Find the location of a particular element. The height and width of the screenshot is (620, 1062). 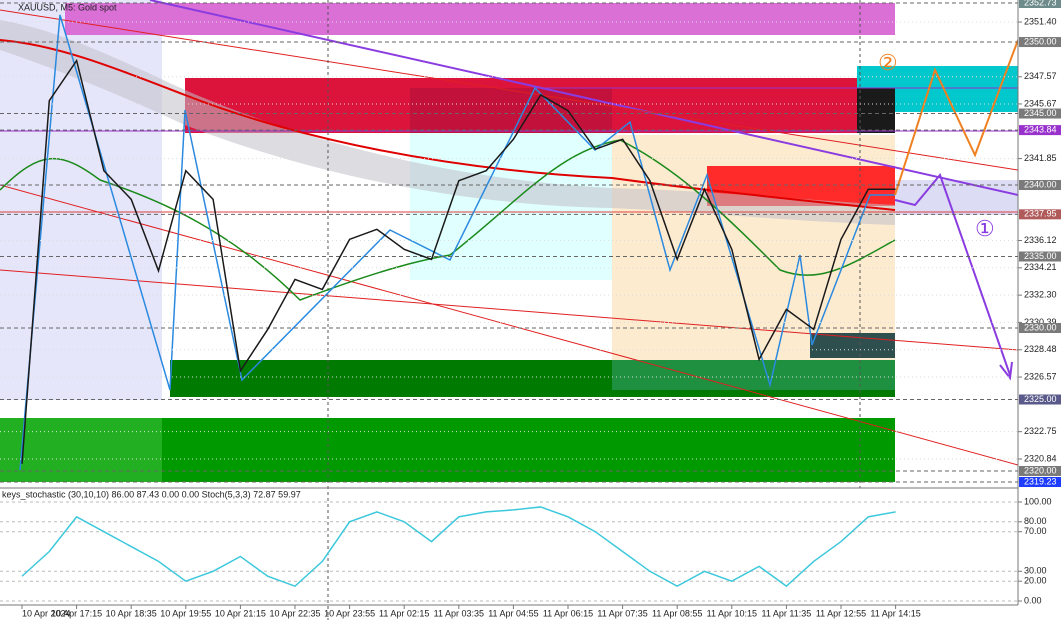

price-tag-label: 2335.00 is located at coordinates (1040, 256).